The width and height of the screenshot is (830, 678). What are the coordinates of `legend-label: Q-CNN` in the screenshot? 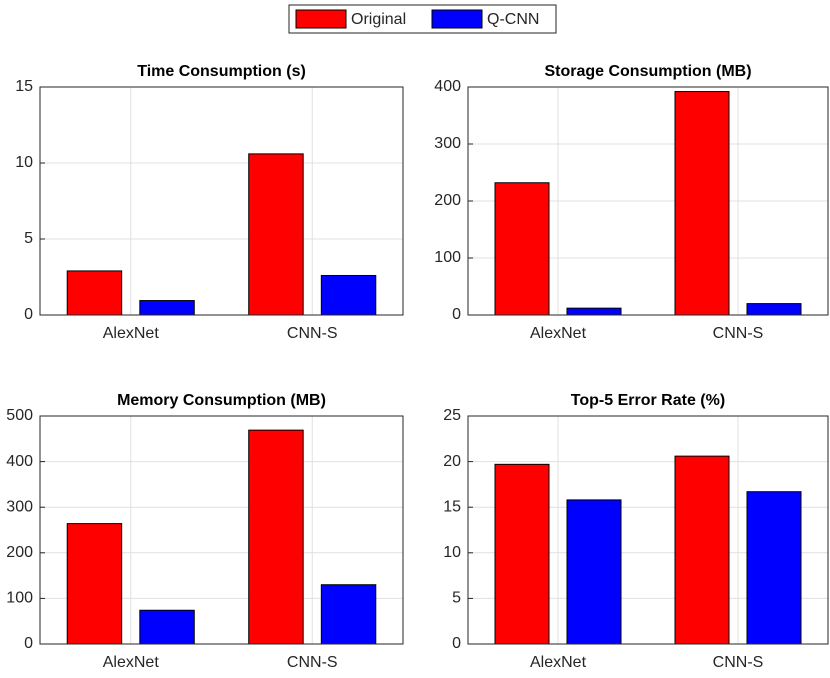 It's located at (513, 19).